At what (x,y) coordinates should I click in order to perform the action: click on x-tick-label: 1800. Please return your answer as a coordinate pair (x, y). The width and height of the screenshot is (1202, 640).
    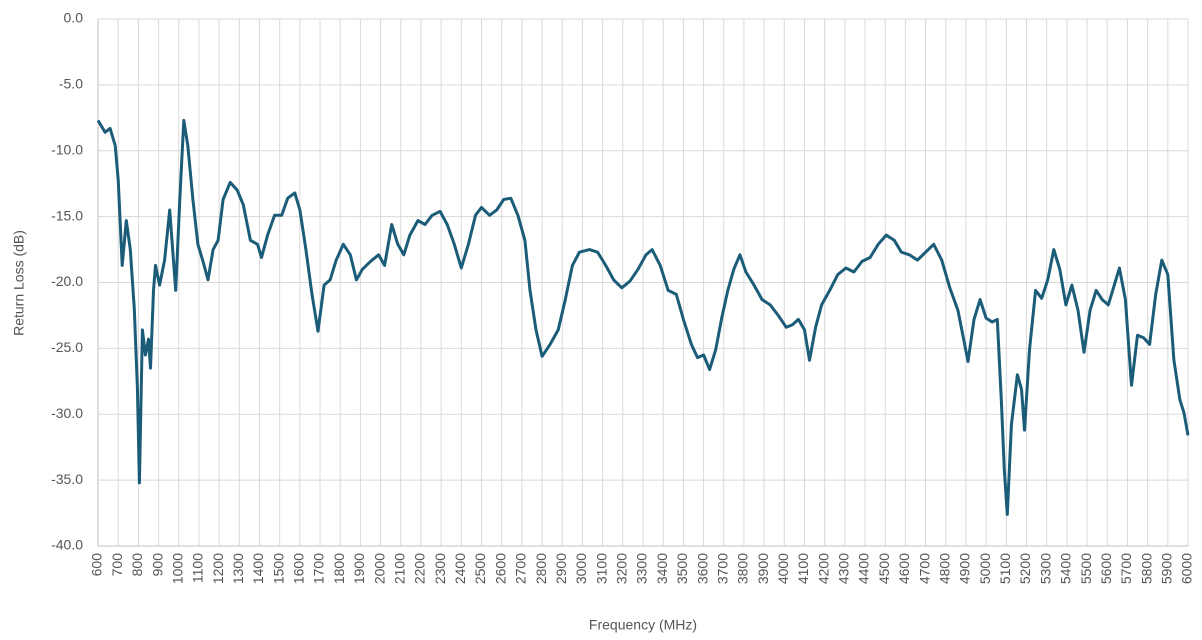
    Looking at the image, I should click on (339, 568).